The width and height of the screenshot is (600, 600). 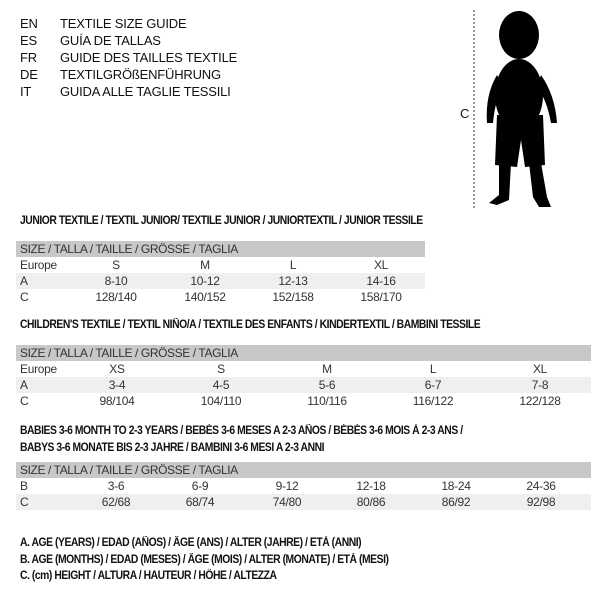 I want to click on table-row: A 8-10 10-12 12-13 14-16, so click(x=220, y=281).